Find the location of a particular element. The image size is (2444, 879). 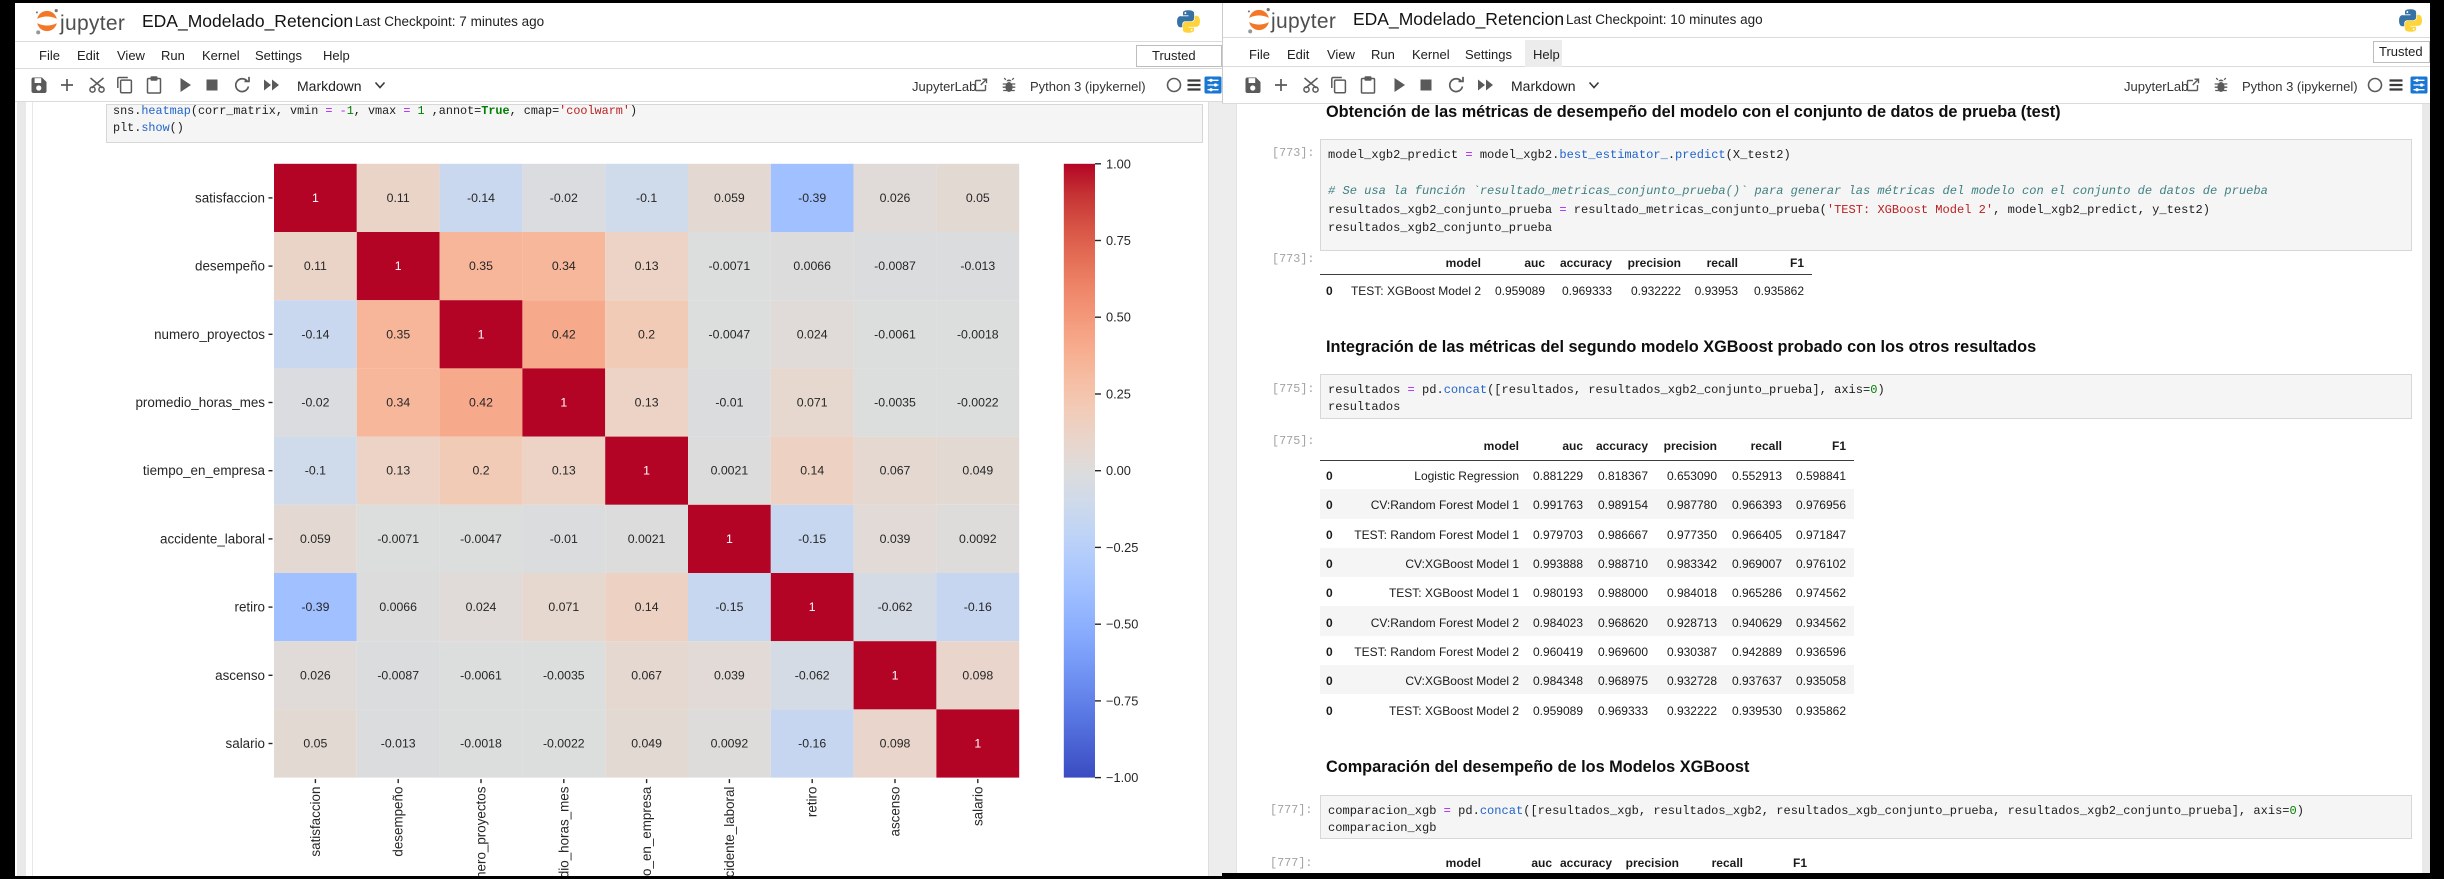

svg-text: −0.50 is located at coordinates (1122, 624).